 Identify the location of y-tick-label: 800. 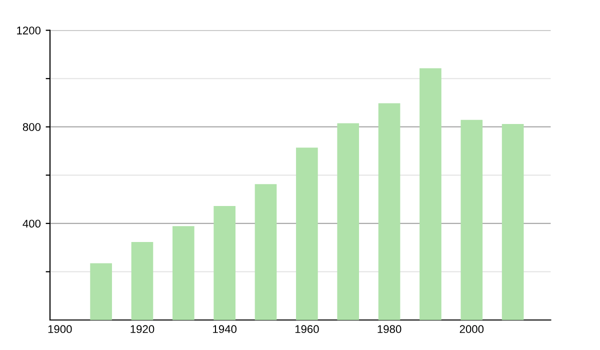
(31, 127).